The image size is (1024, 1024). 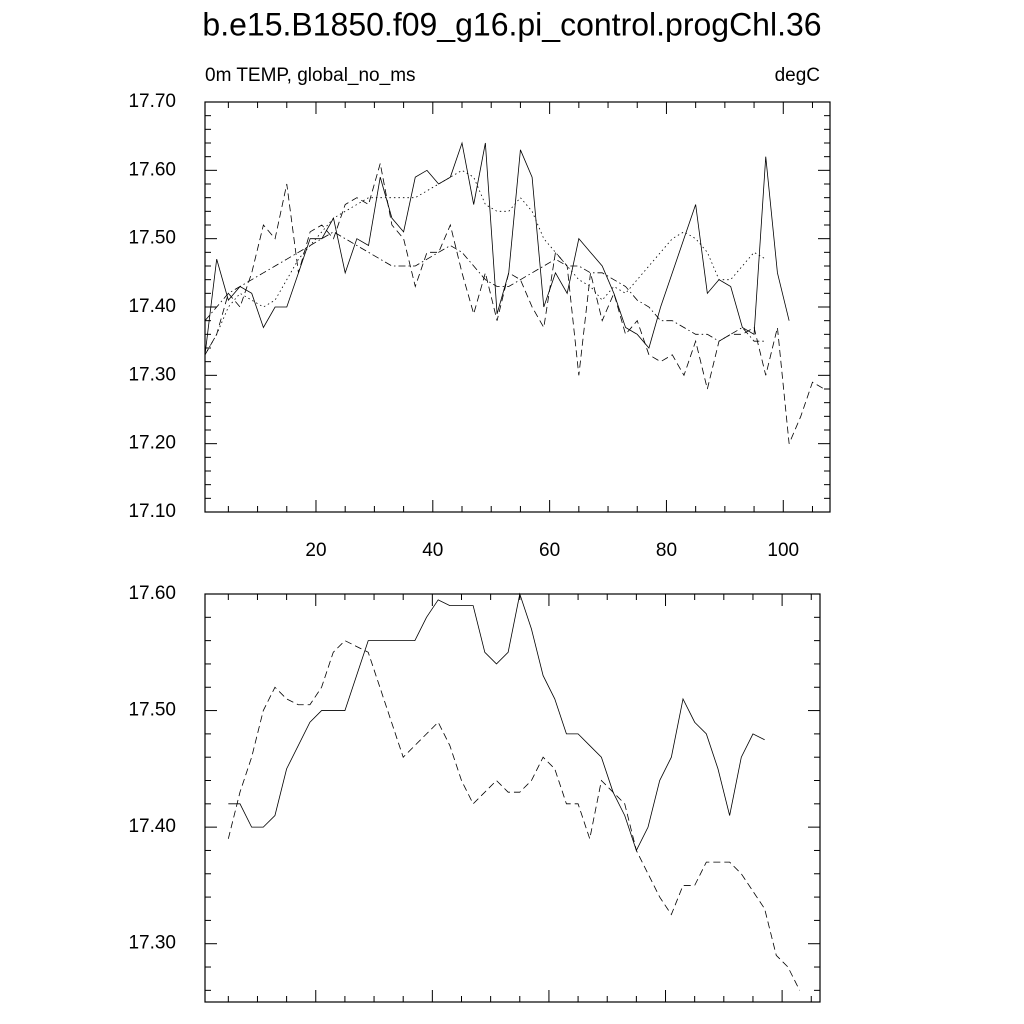 I want to click on y-tick-label: 17.70, so click(x=152, y=101).